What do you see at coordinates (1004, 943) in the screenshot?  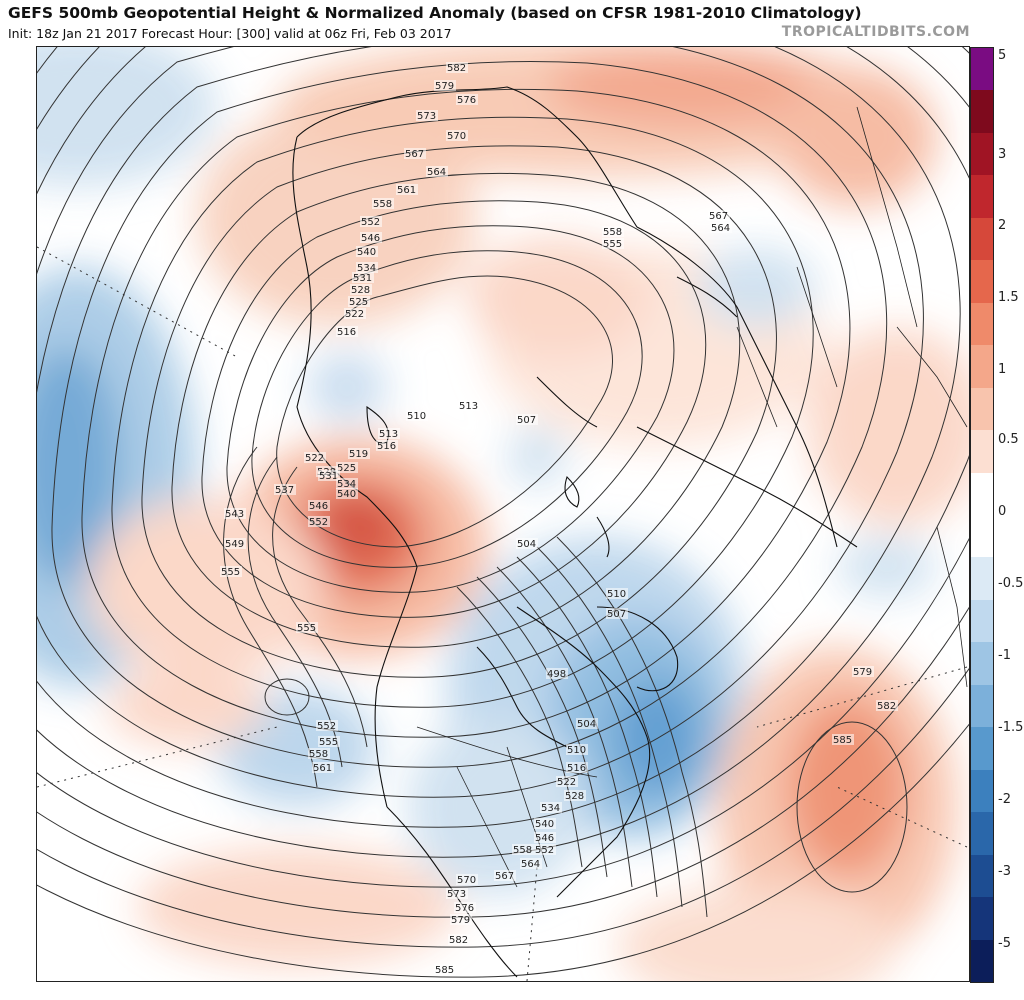 I see `colorbar-tick-label: -5` at bounding box center [1004, 943].